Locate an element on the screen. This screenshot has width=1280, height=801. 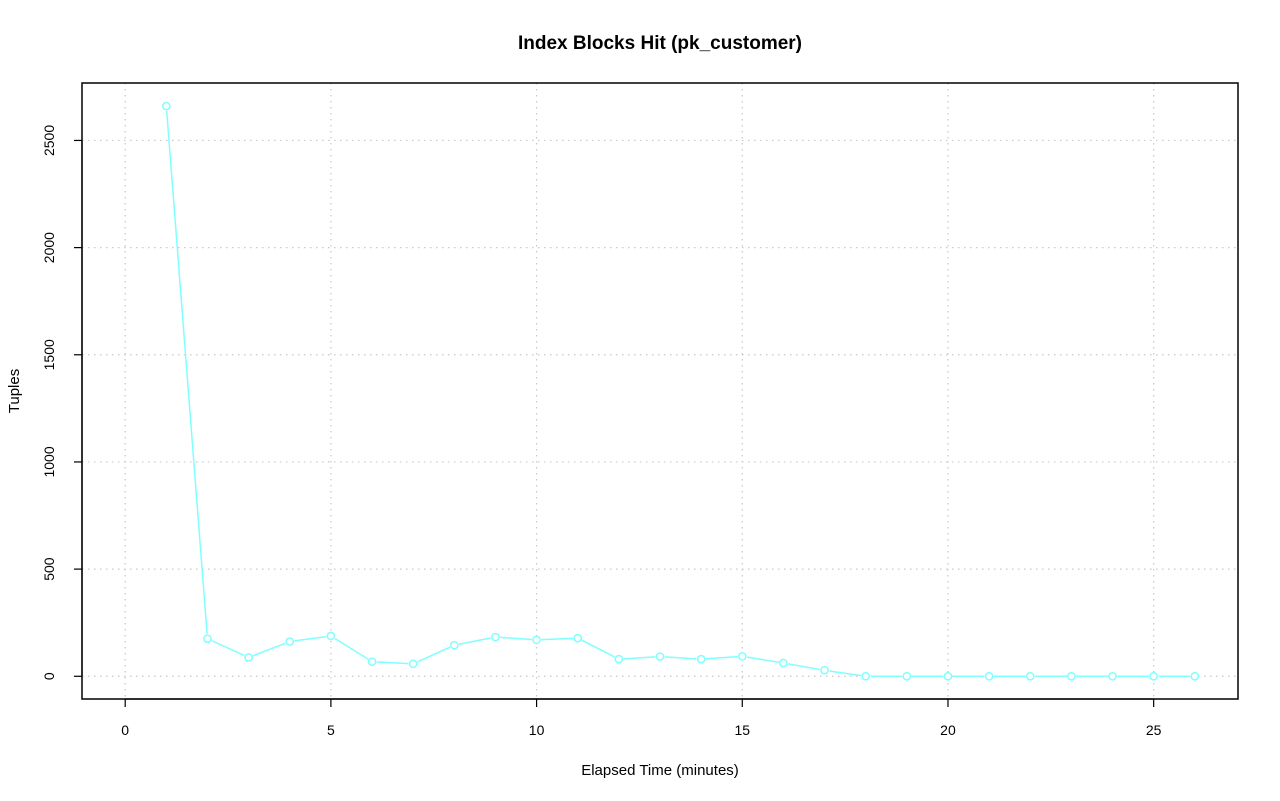
y-tick-label: 500 is located at coordinates (49, 569).